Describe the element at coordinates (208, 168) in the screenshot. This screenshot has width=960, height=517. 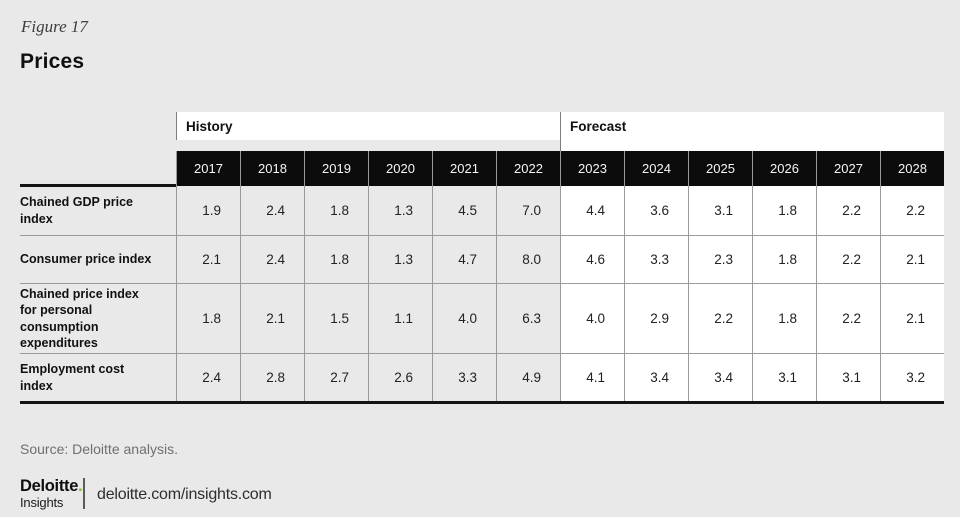
I see `year-header: 2017` at that location.